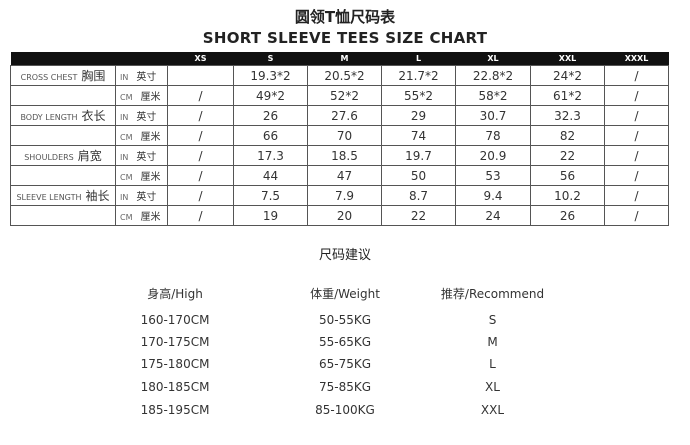 The image size is (690, 445). What do you see at coordinates (418, 155) in the screenshot?
I see `value-cell: 19.7` at bounding box center [418, 155].